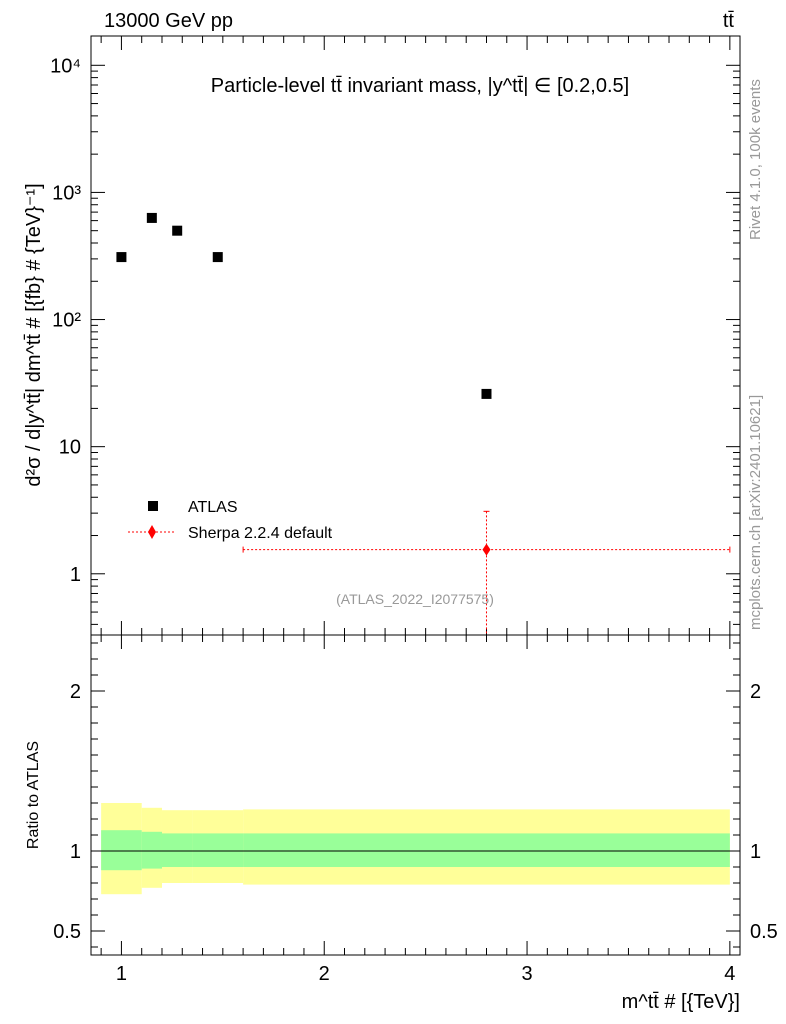  Describe the element at coordinates (755, 852) in the screenshot. I see `ratio-y-tick-label-right: 1` at that location.